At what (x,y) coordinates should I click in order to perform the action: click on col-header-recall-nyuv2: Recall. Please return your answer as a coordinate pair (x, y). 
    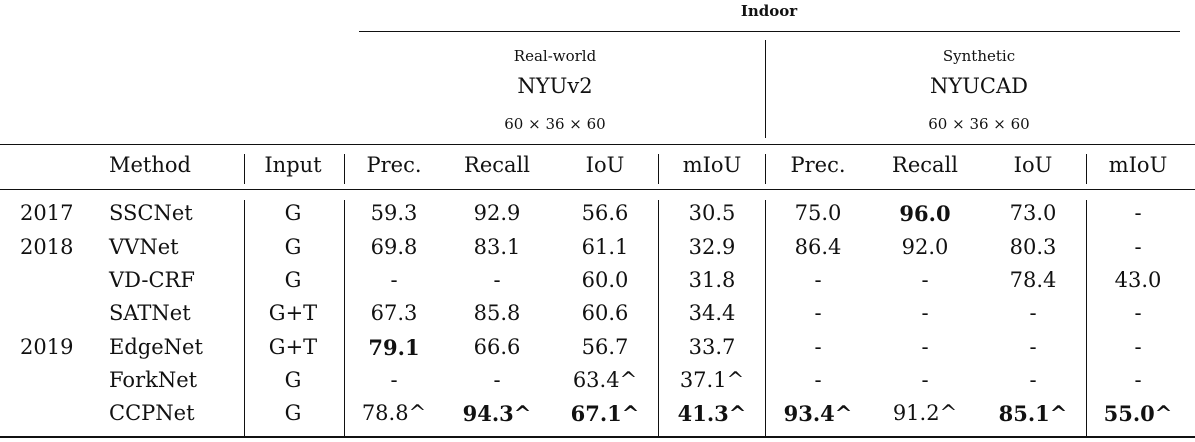
    Looking at the image, I should click on (497, 165).